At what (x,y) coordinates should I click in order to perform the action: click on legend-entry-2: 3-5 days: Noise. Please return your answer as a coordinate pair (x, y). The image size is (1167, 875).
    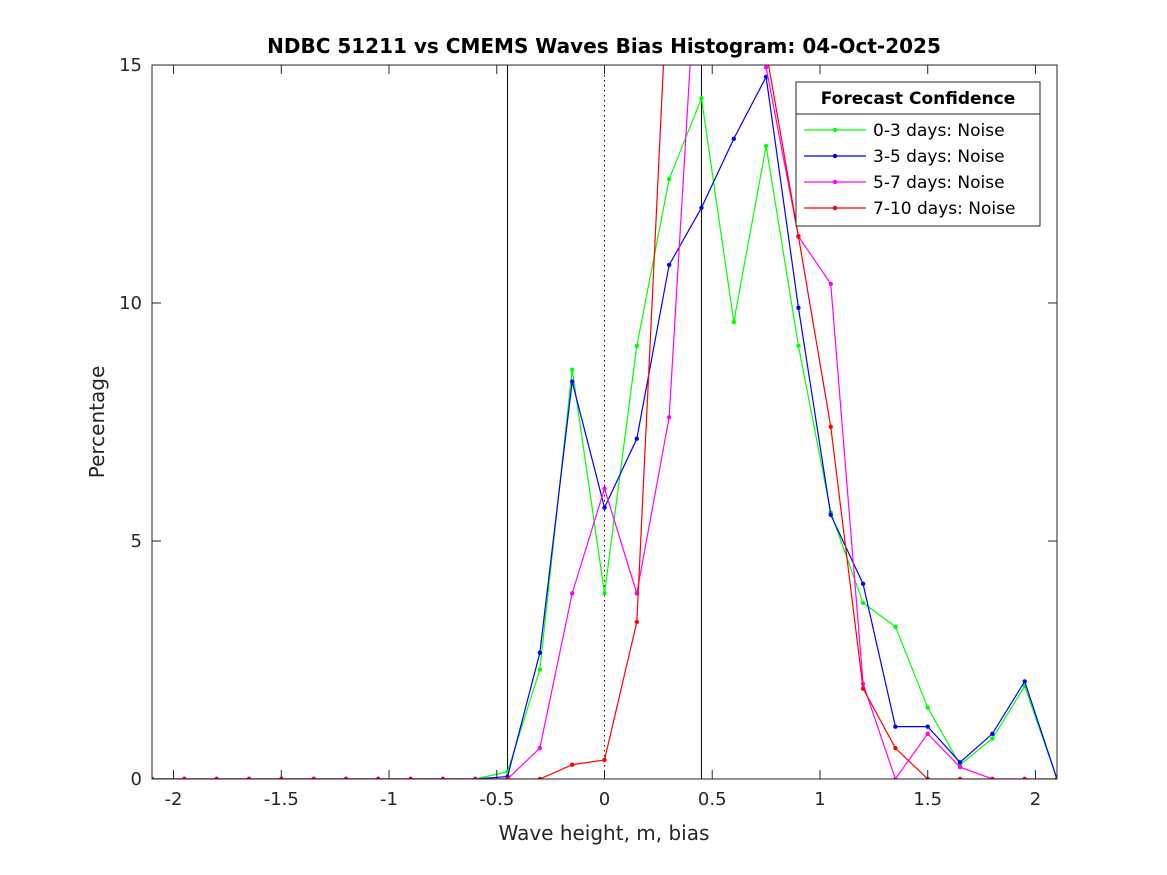
    Looking at the image, I should click on (904, 157).